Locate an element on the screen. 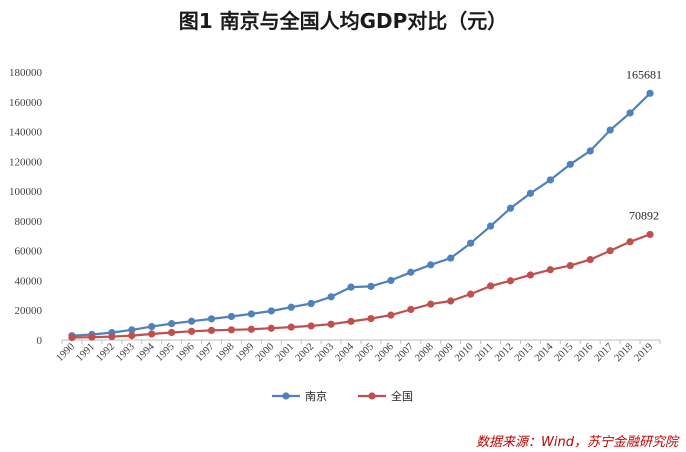 Image resolution: width=686 pixels, height=452 pixels. x-tick-label: 2018 is located at coordinates (624, 352).